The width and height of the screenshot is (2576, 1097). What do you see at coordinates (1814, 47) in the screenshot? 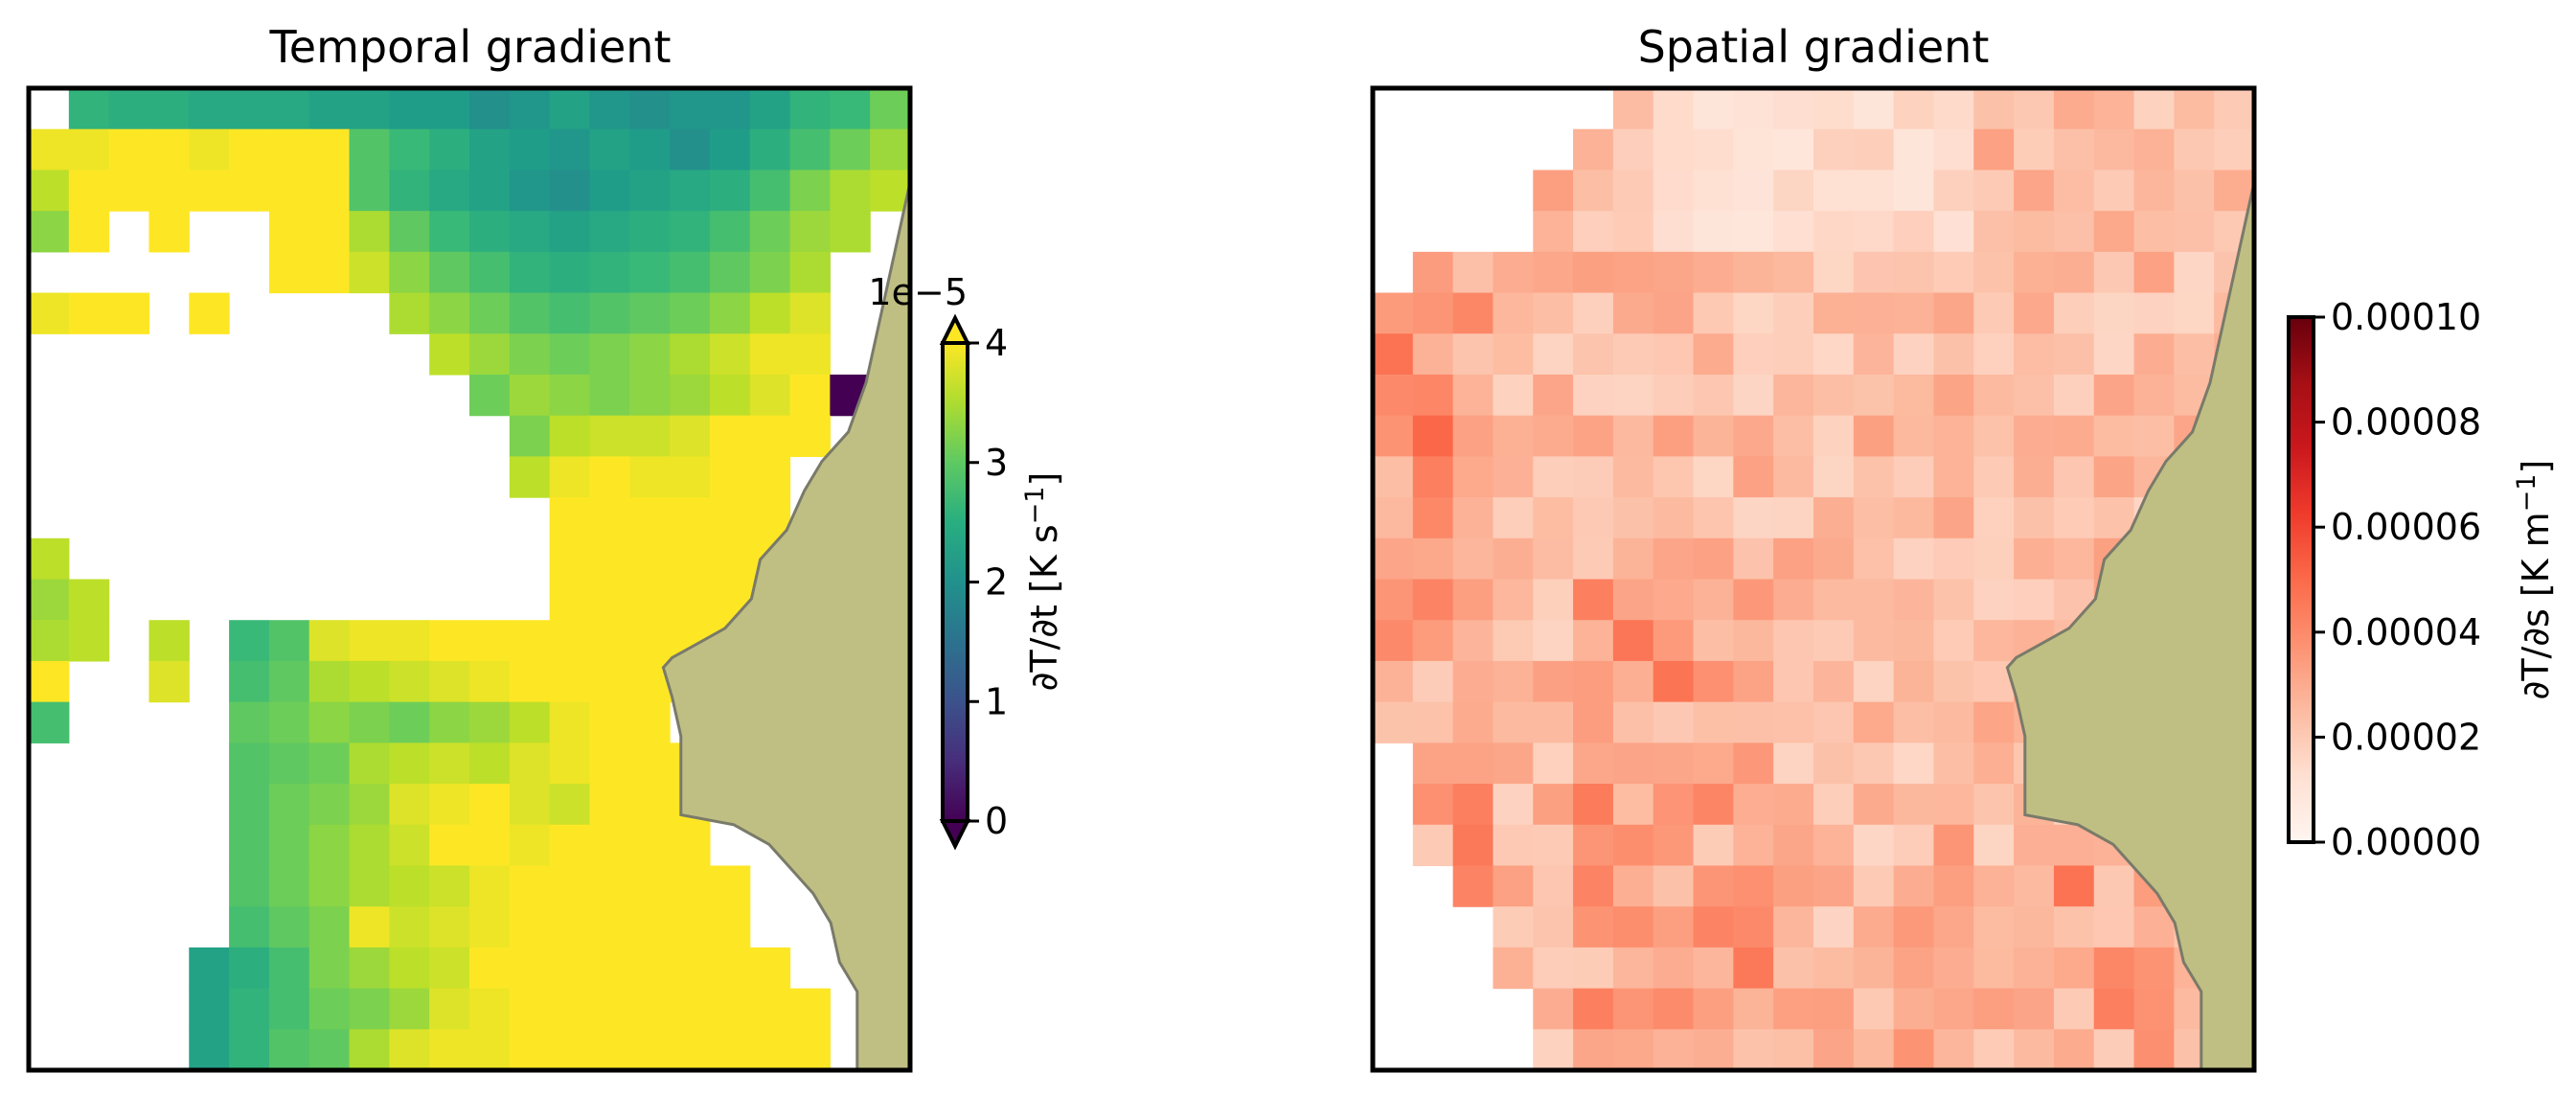
I see `chart-title-spatial: Spatial gradient` at bounding box center [1814, 47].